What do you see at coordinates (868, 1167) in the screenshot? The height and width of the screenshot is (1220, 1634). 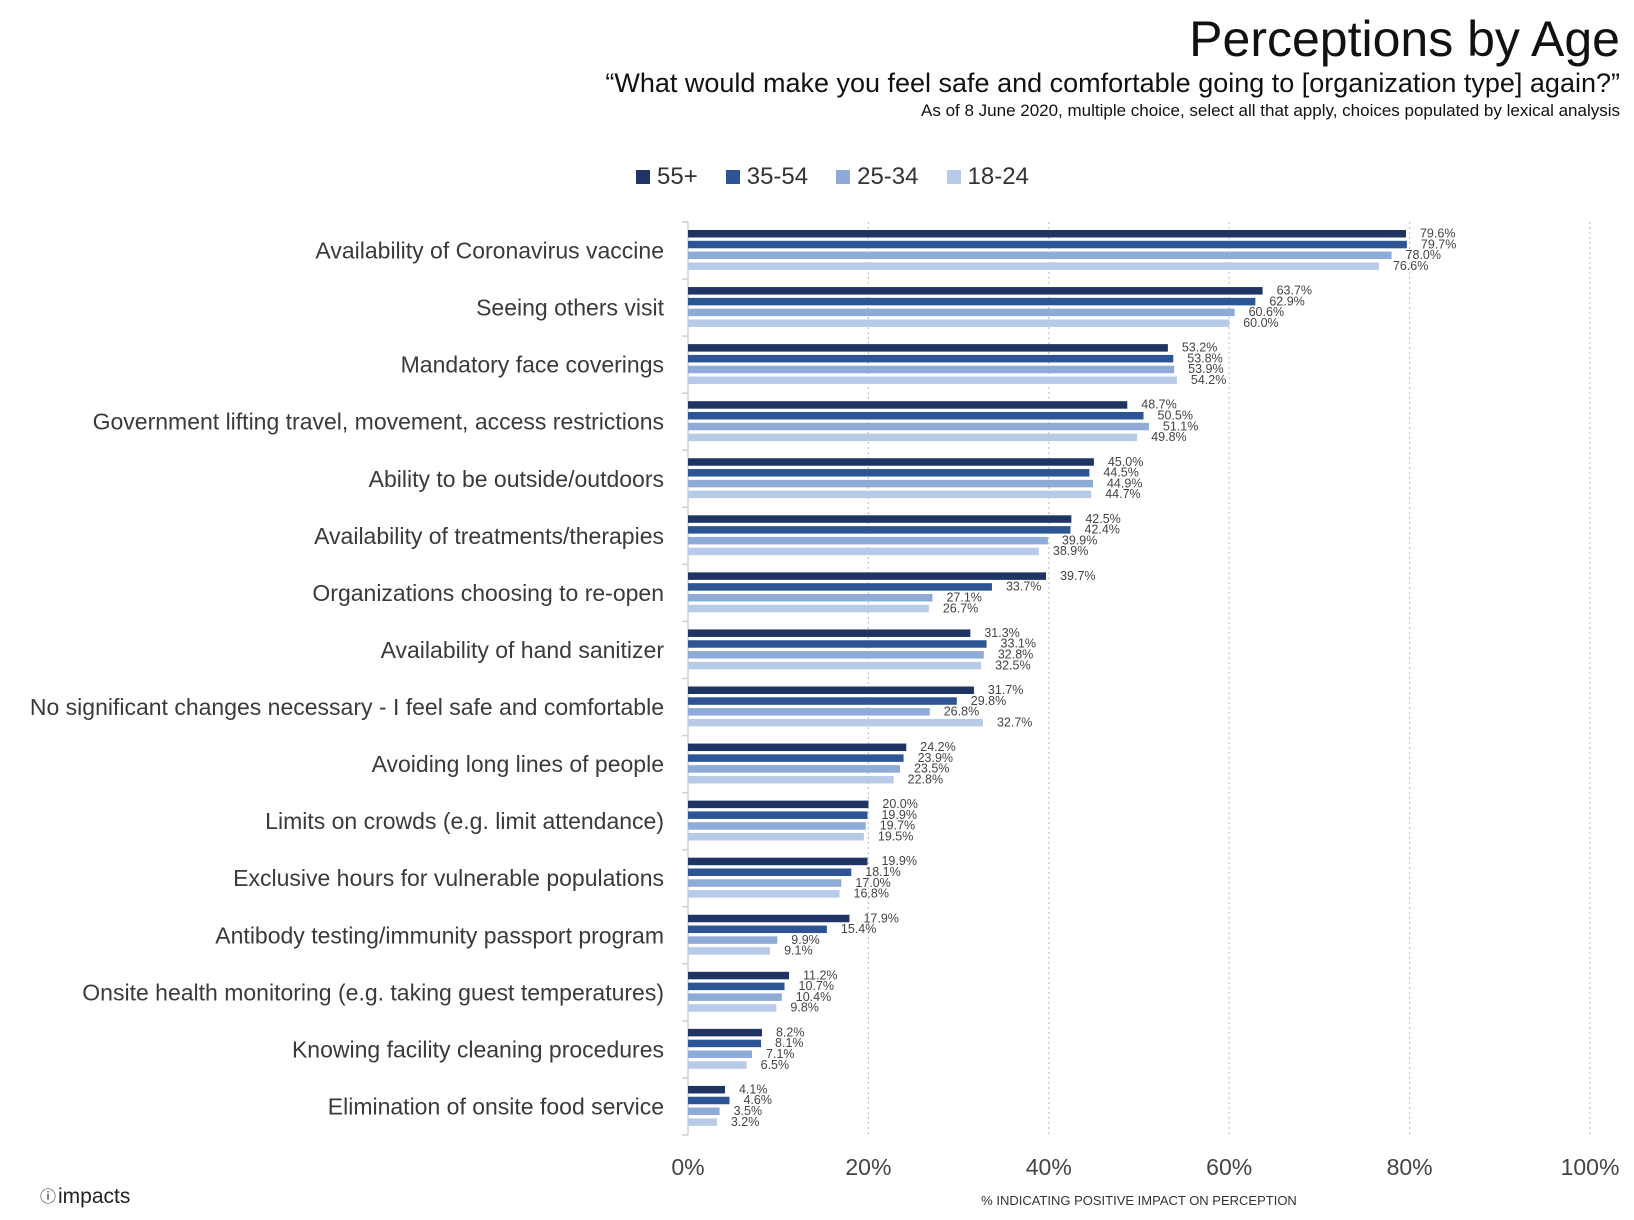 I see `x-tick-label: 20%` at bounding box center [868, 1167].